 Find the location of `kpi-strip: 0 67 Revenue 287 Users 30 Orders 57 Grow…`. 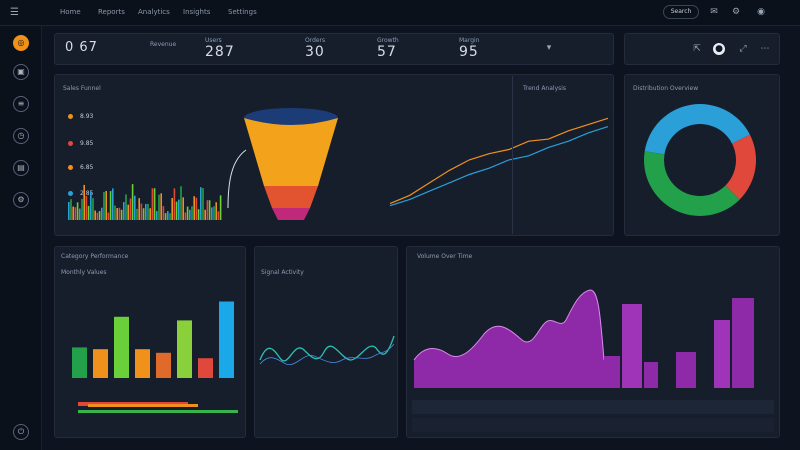

kpi-strip: 0 67 Revenue 287 Users 30 Orders 57 Grow… is located at coordinates (334, 49).